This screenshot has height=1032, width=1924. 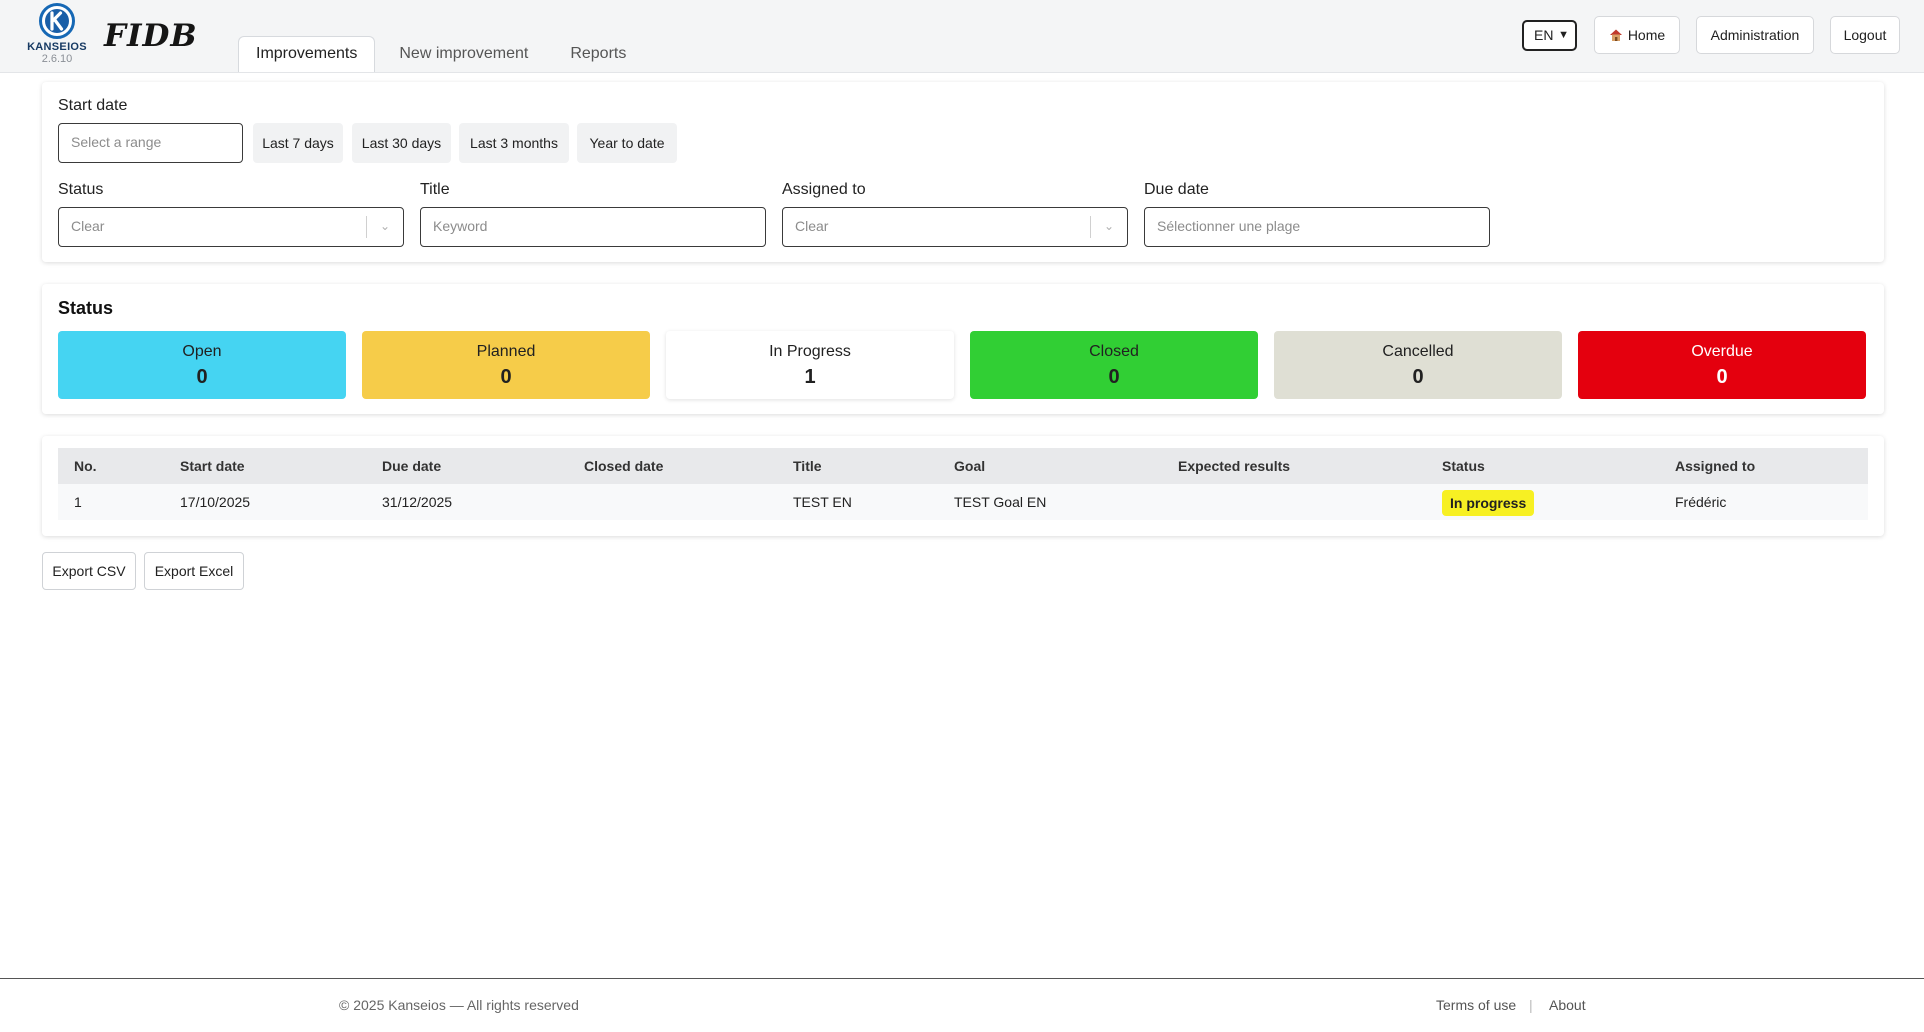 What do you see at coordinates (151, 36) in the screenshot?
I see `fidb-logo: FIDB` at bounding box center [151, 36].